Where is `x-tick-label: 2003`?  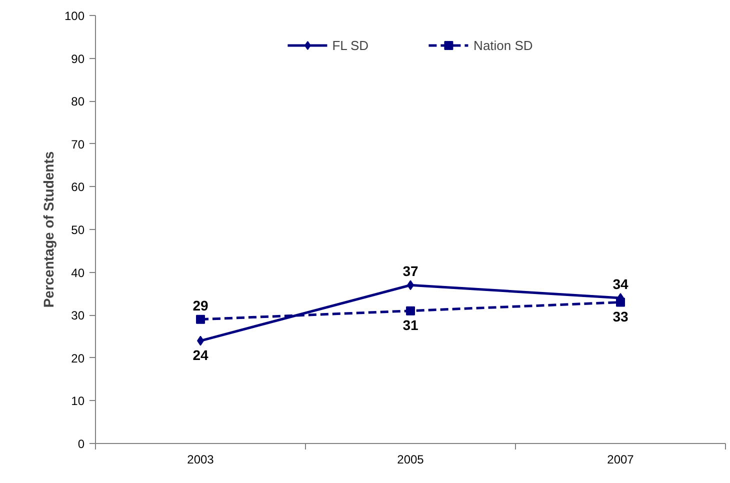 x-tick-label: 2003 is located at coordinates (200, 459).